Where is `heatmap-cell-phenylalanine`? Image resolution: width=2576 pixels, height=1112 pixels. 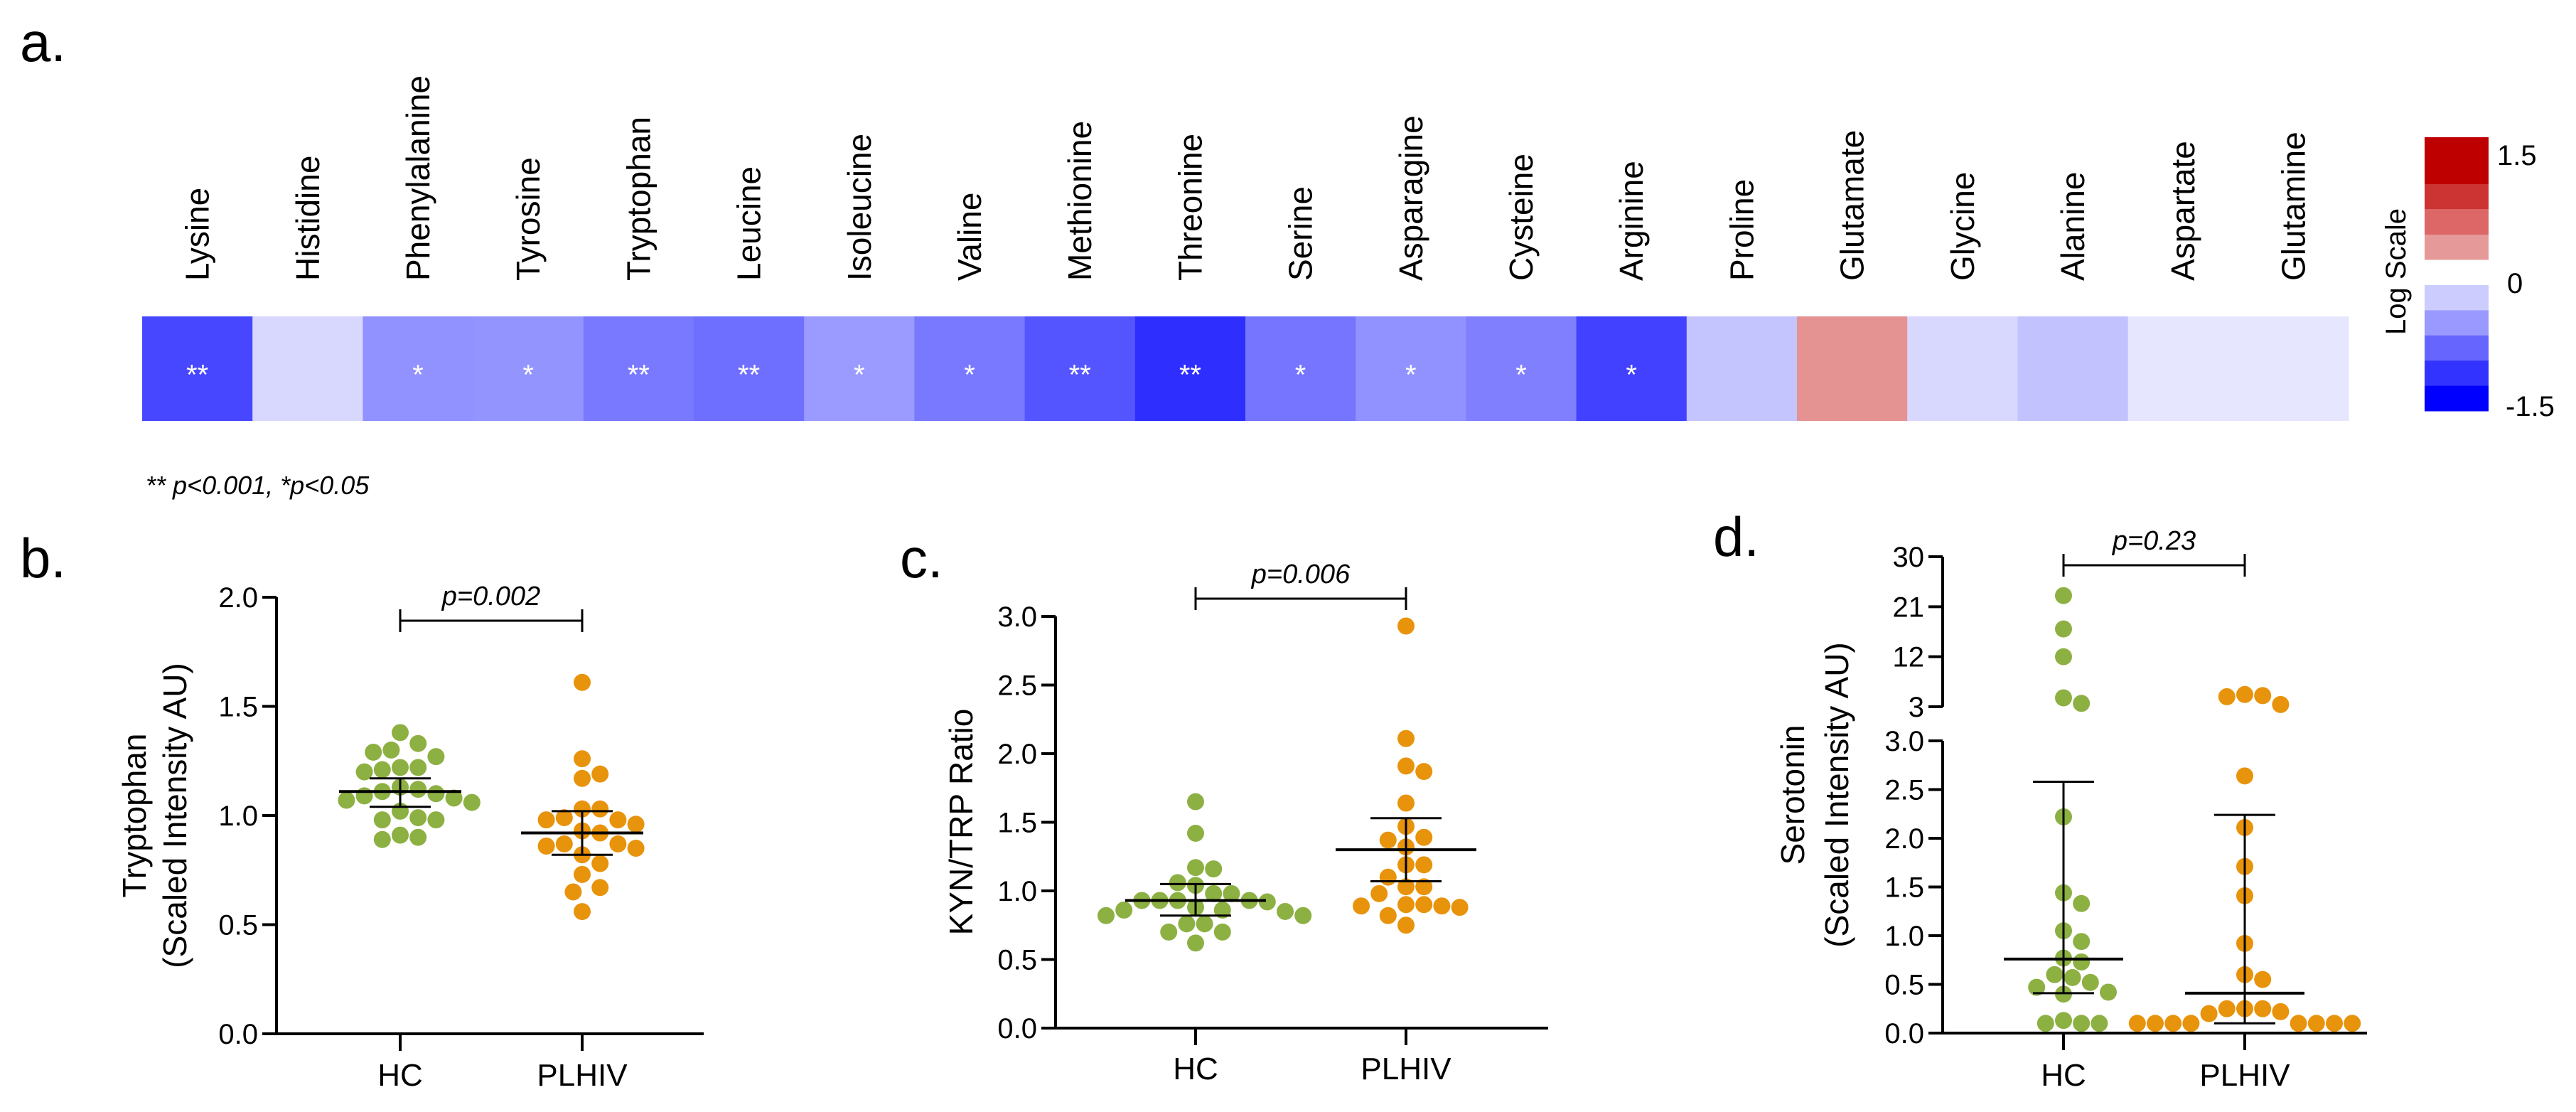
heatmap-cell-phenylalanine is located at coordinates (418, 368).